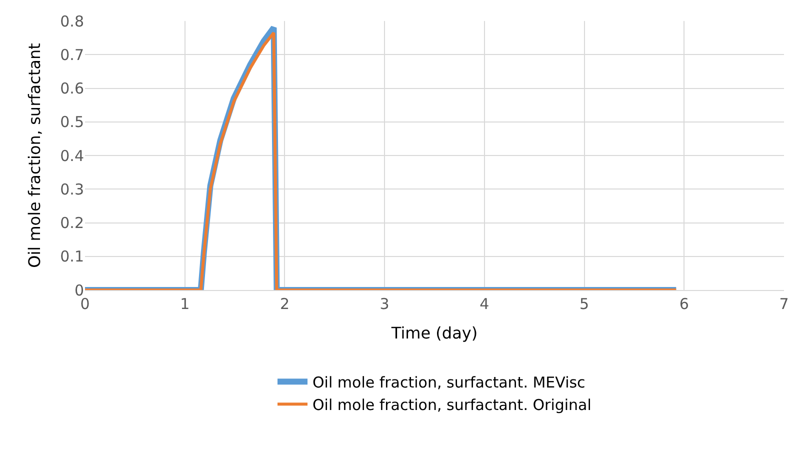 The height and width of the screenshot is (455, 801). I want to click on y-tick-label: 0.2, so click(72, 223).